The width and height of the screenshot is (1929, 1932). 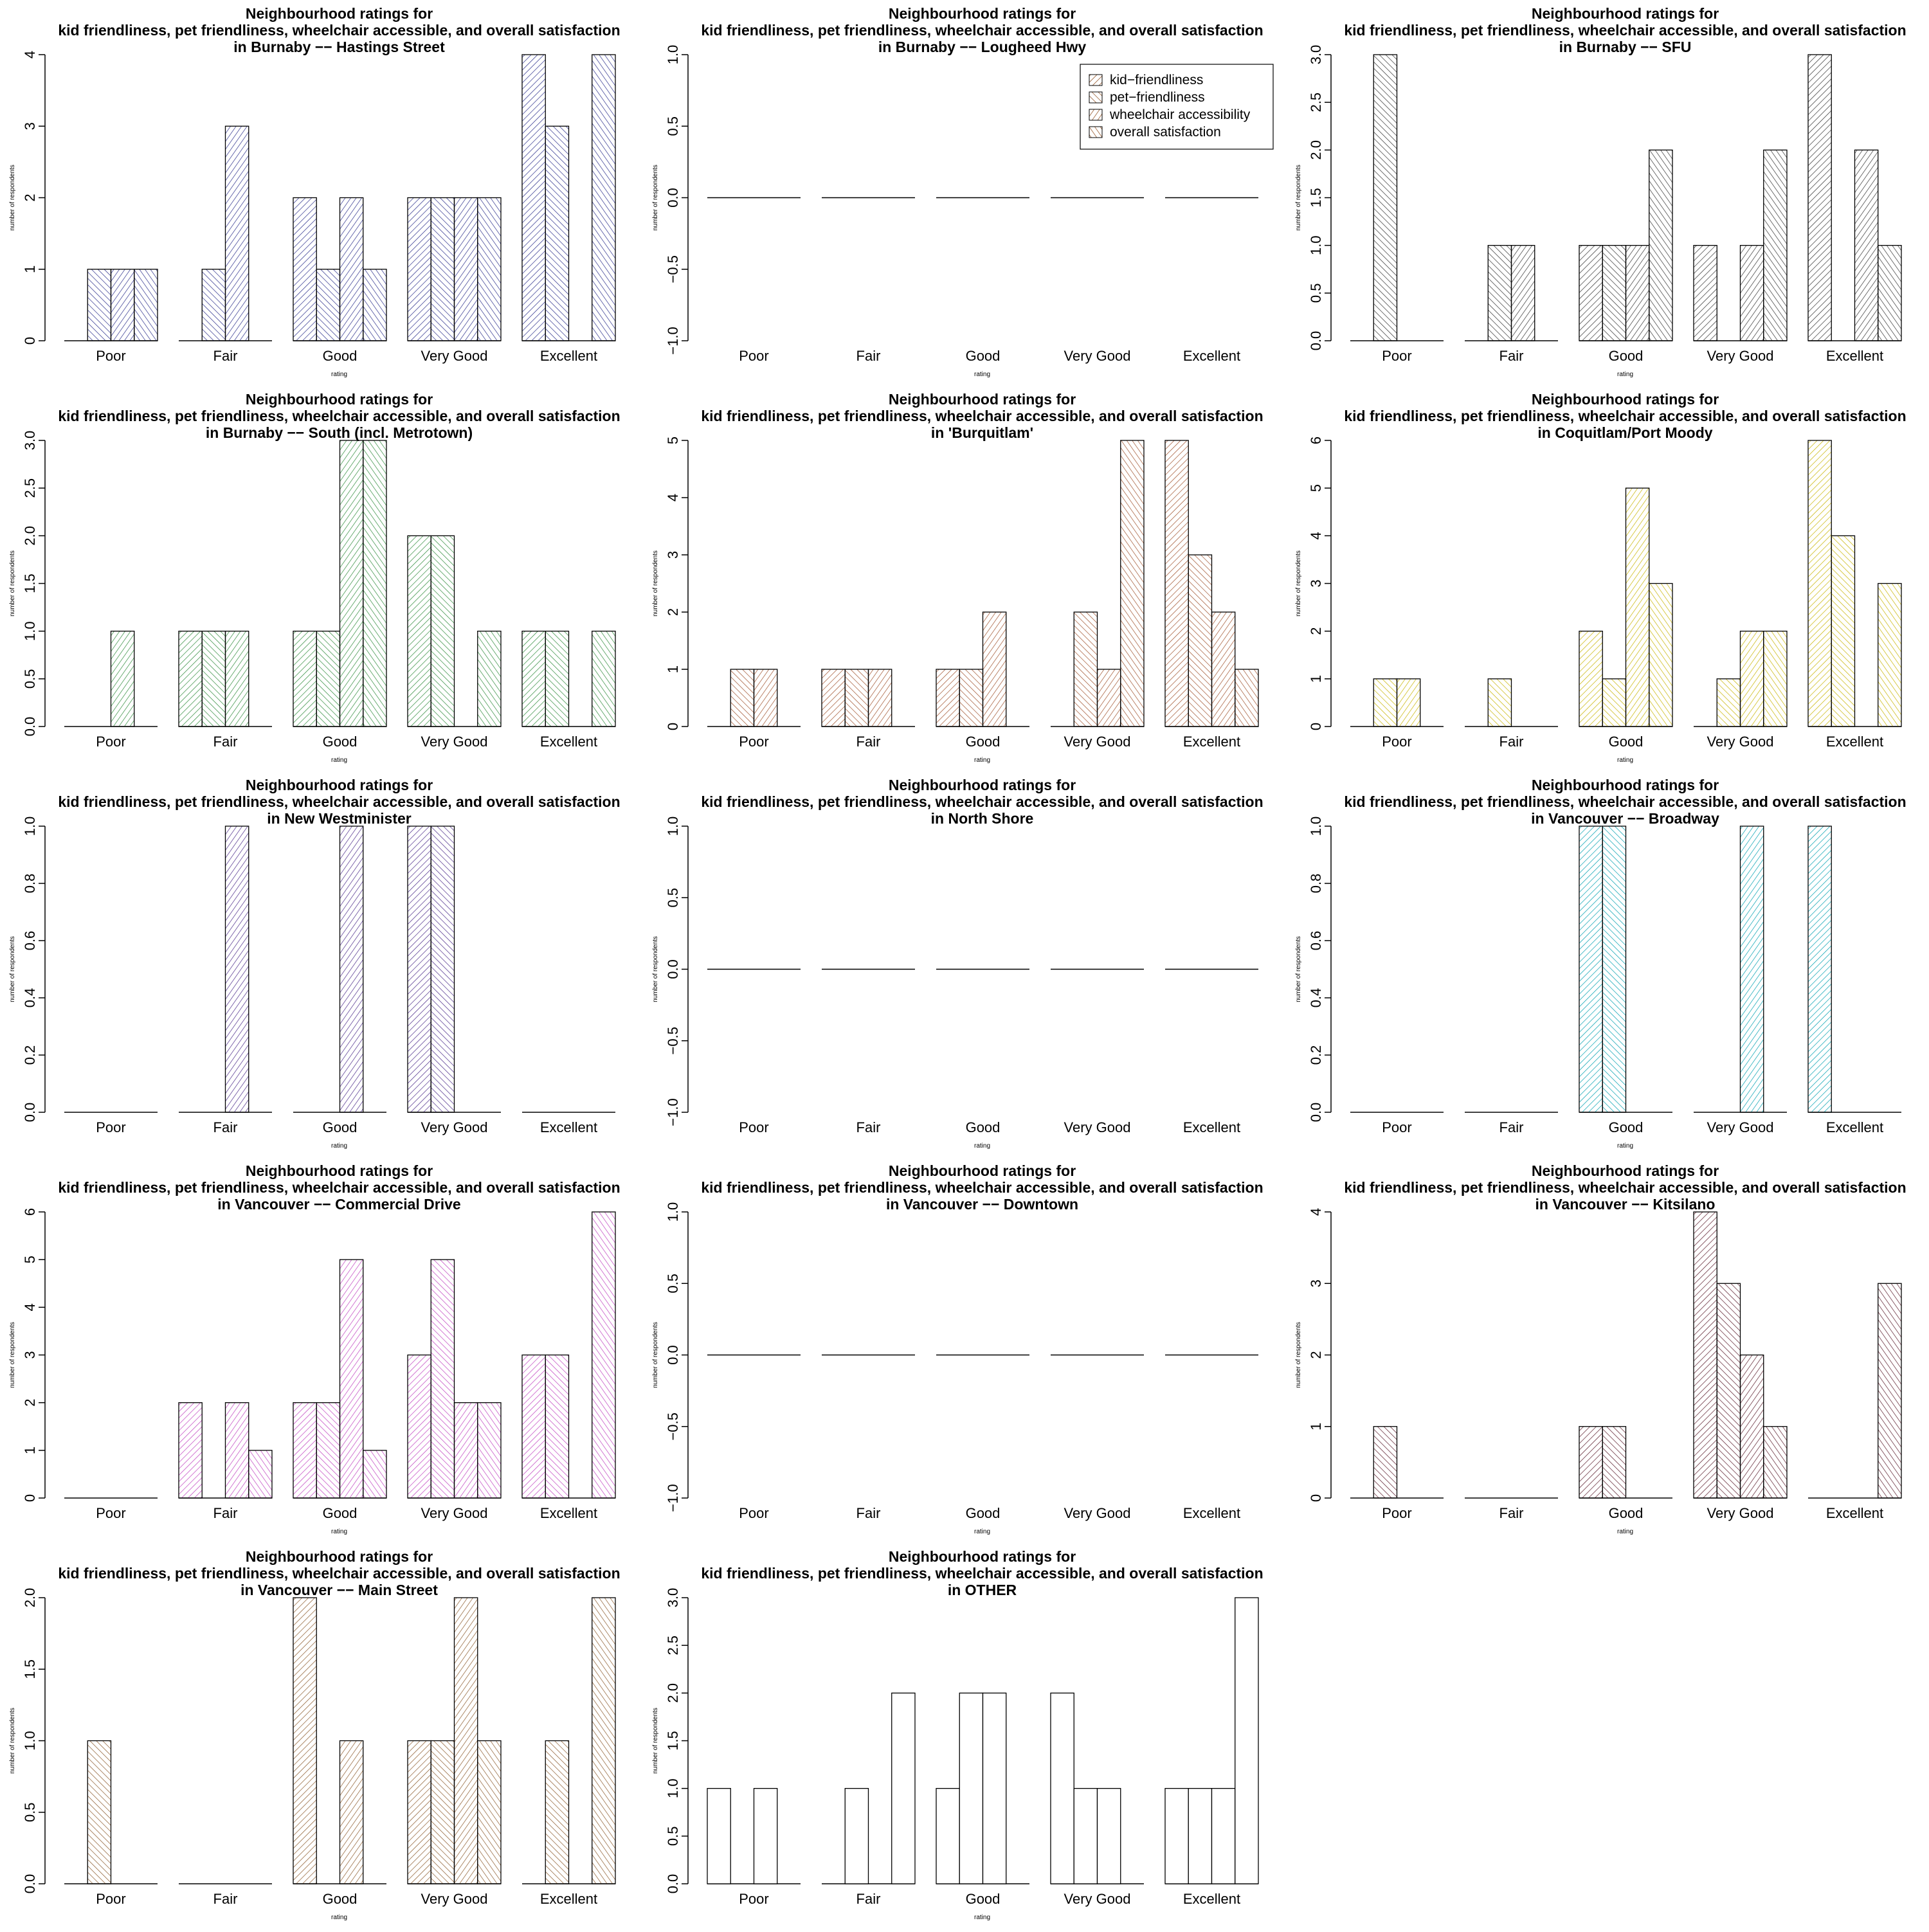 I want to click on y-axis-label: number of respondents, so click(x=655, y=969).